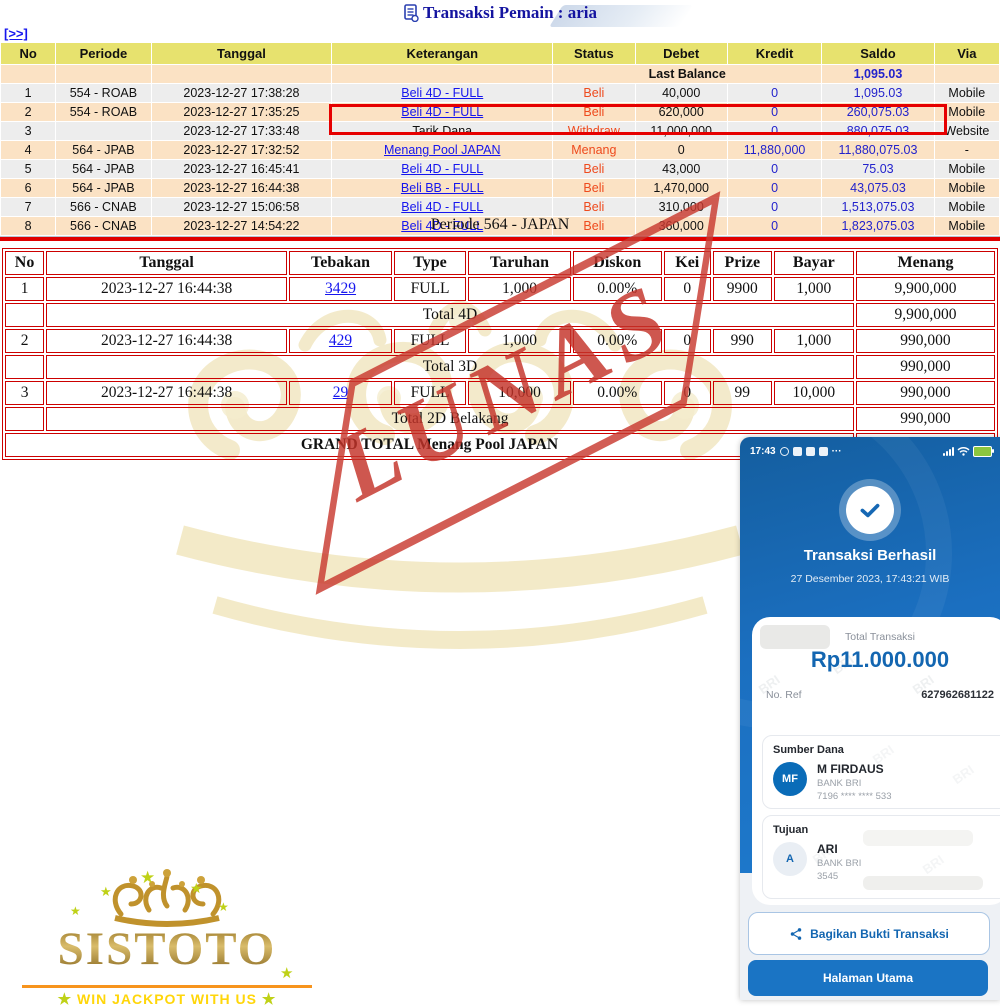 The width and height of the screenshot is (1000, 1008). I want to click on source-bank: BANK BRI, so click(839, 783).